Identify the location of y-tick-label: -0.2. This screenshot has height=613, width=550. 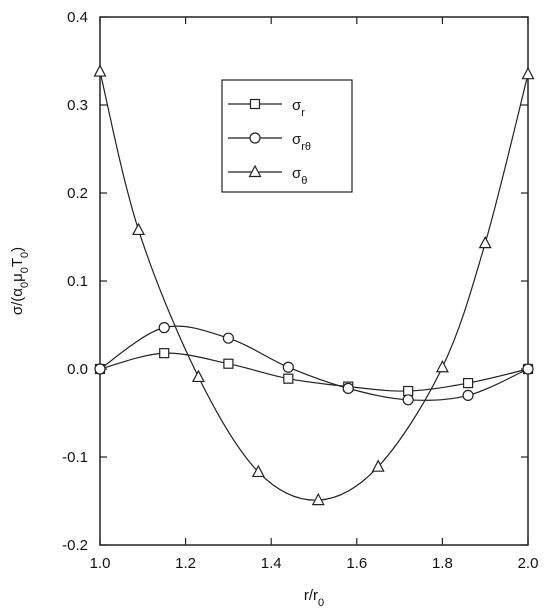
(75, 545).